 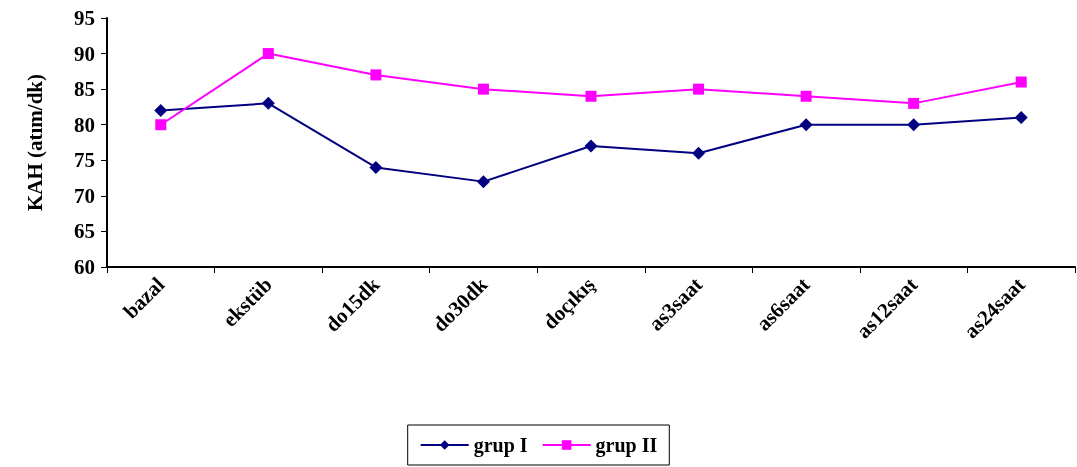 I want to click on legend-label: grup I, so click(x=500, y=445).